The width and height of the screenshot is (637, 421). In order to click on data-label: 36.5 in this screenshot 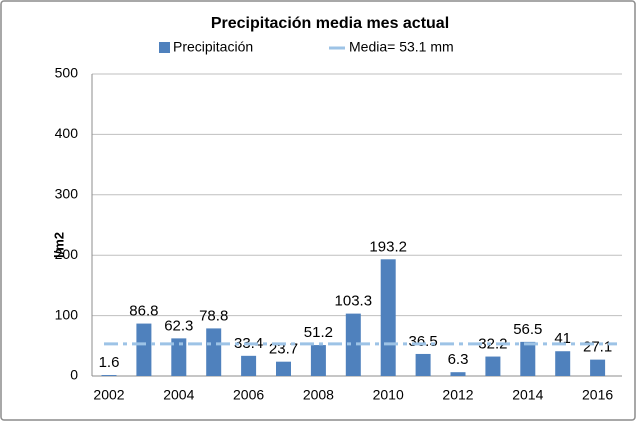, I will do `click(422, 341)`.